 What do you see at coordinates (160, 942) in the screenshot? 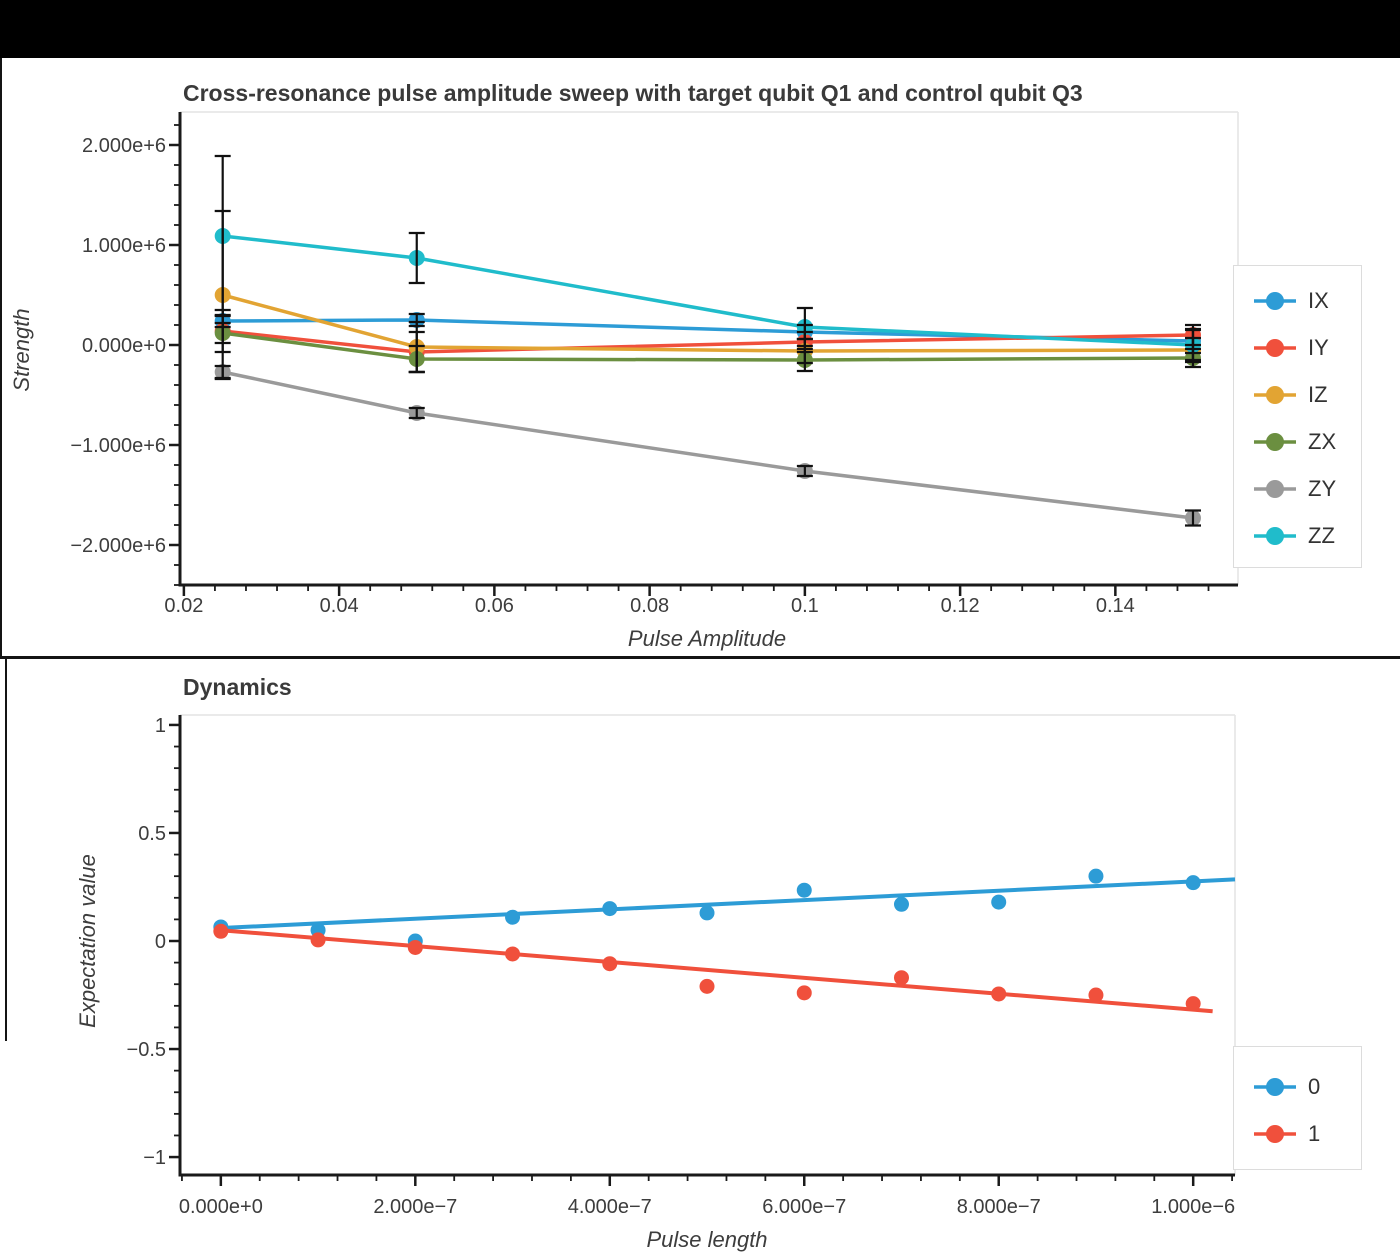
I see `svg-text: 0` at bounding box center [160, 942].